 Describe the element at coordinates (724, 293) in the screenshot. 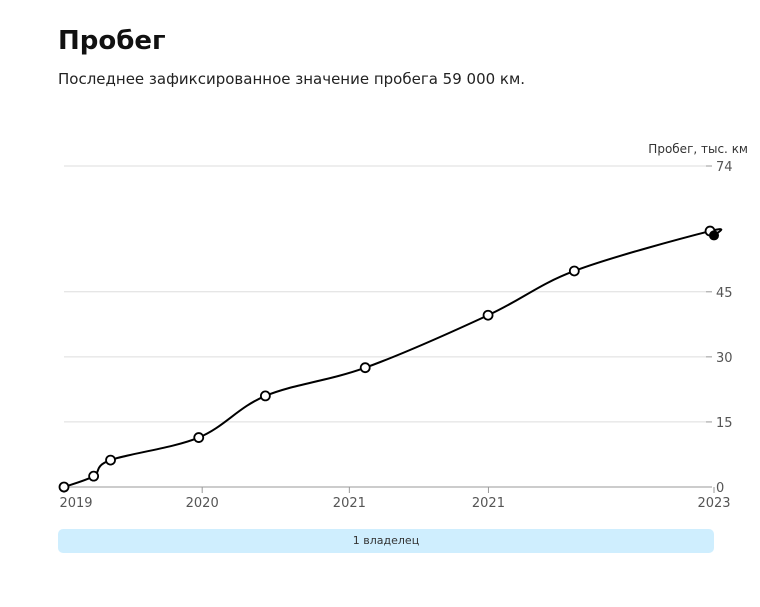

I see `y-tick-label: 45` at that location.